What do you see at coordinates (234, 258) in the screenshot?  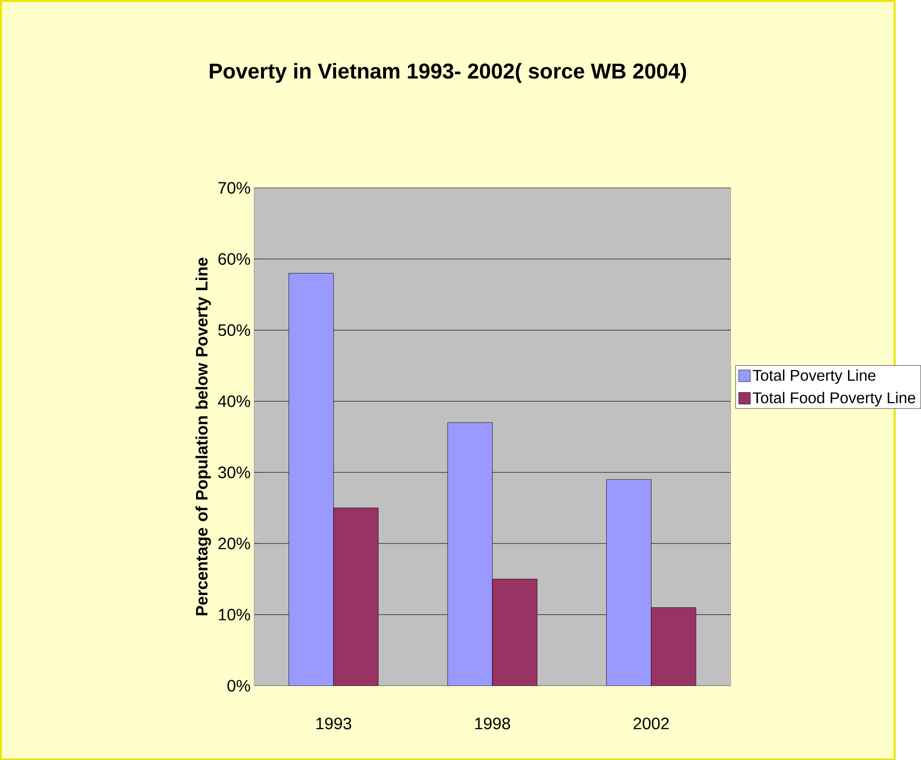 I see `y-tick-label: 60%` at bounding box center [234, 258].